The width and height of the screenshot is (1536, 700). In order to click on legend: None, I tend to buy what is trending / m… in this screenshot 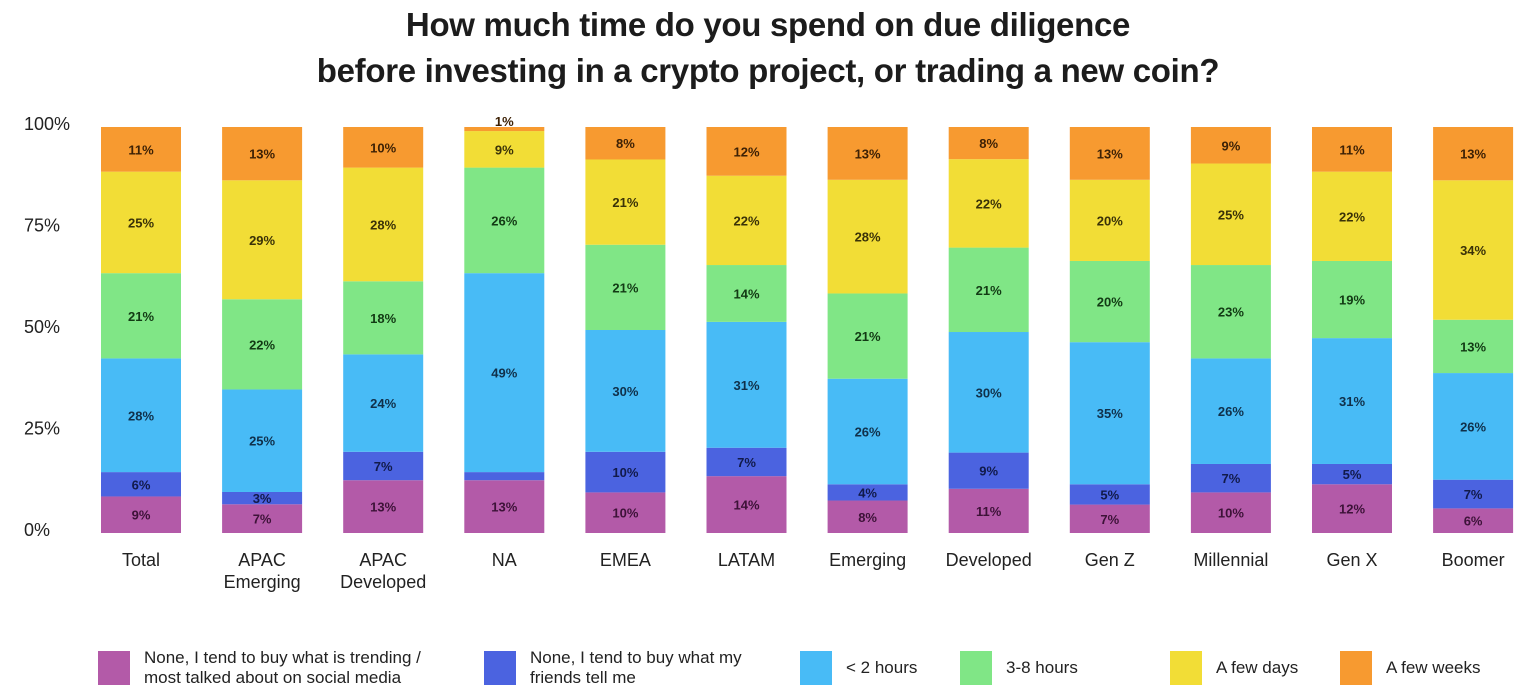, I will do `click(799, 668)`.